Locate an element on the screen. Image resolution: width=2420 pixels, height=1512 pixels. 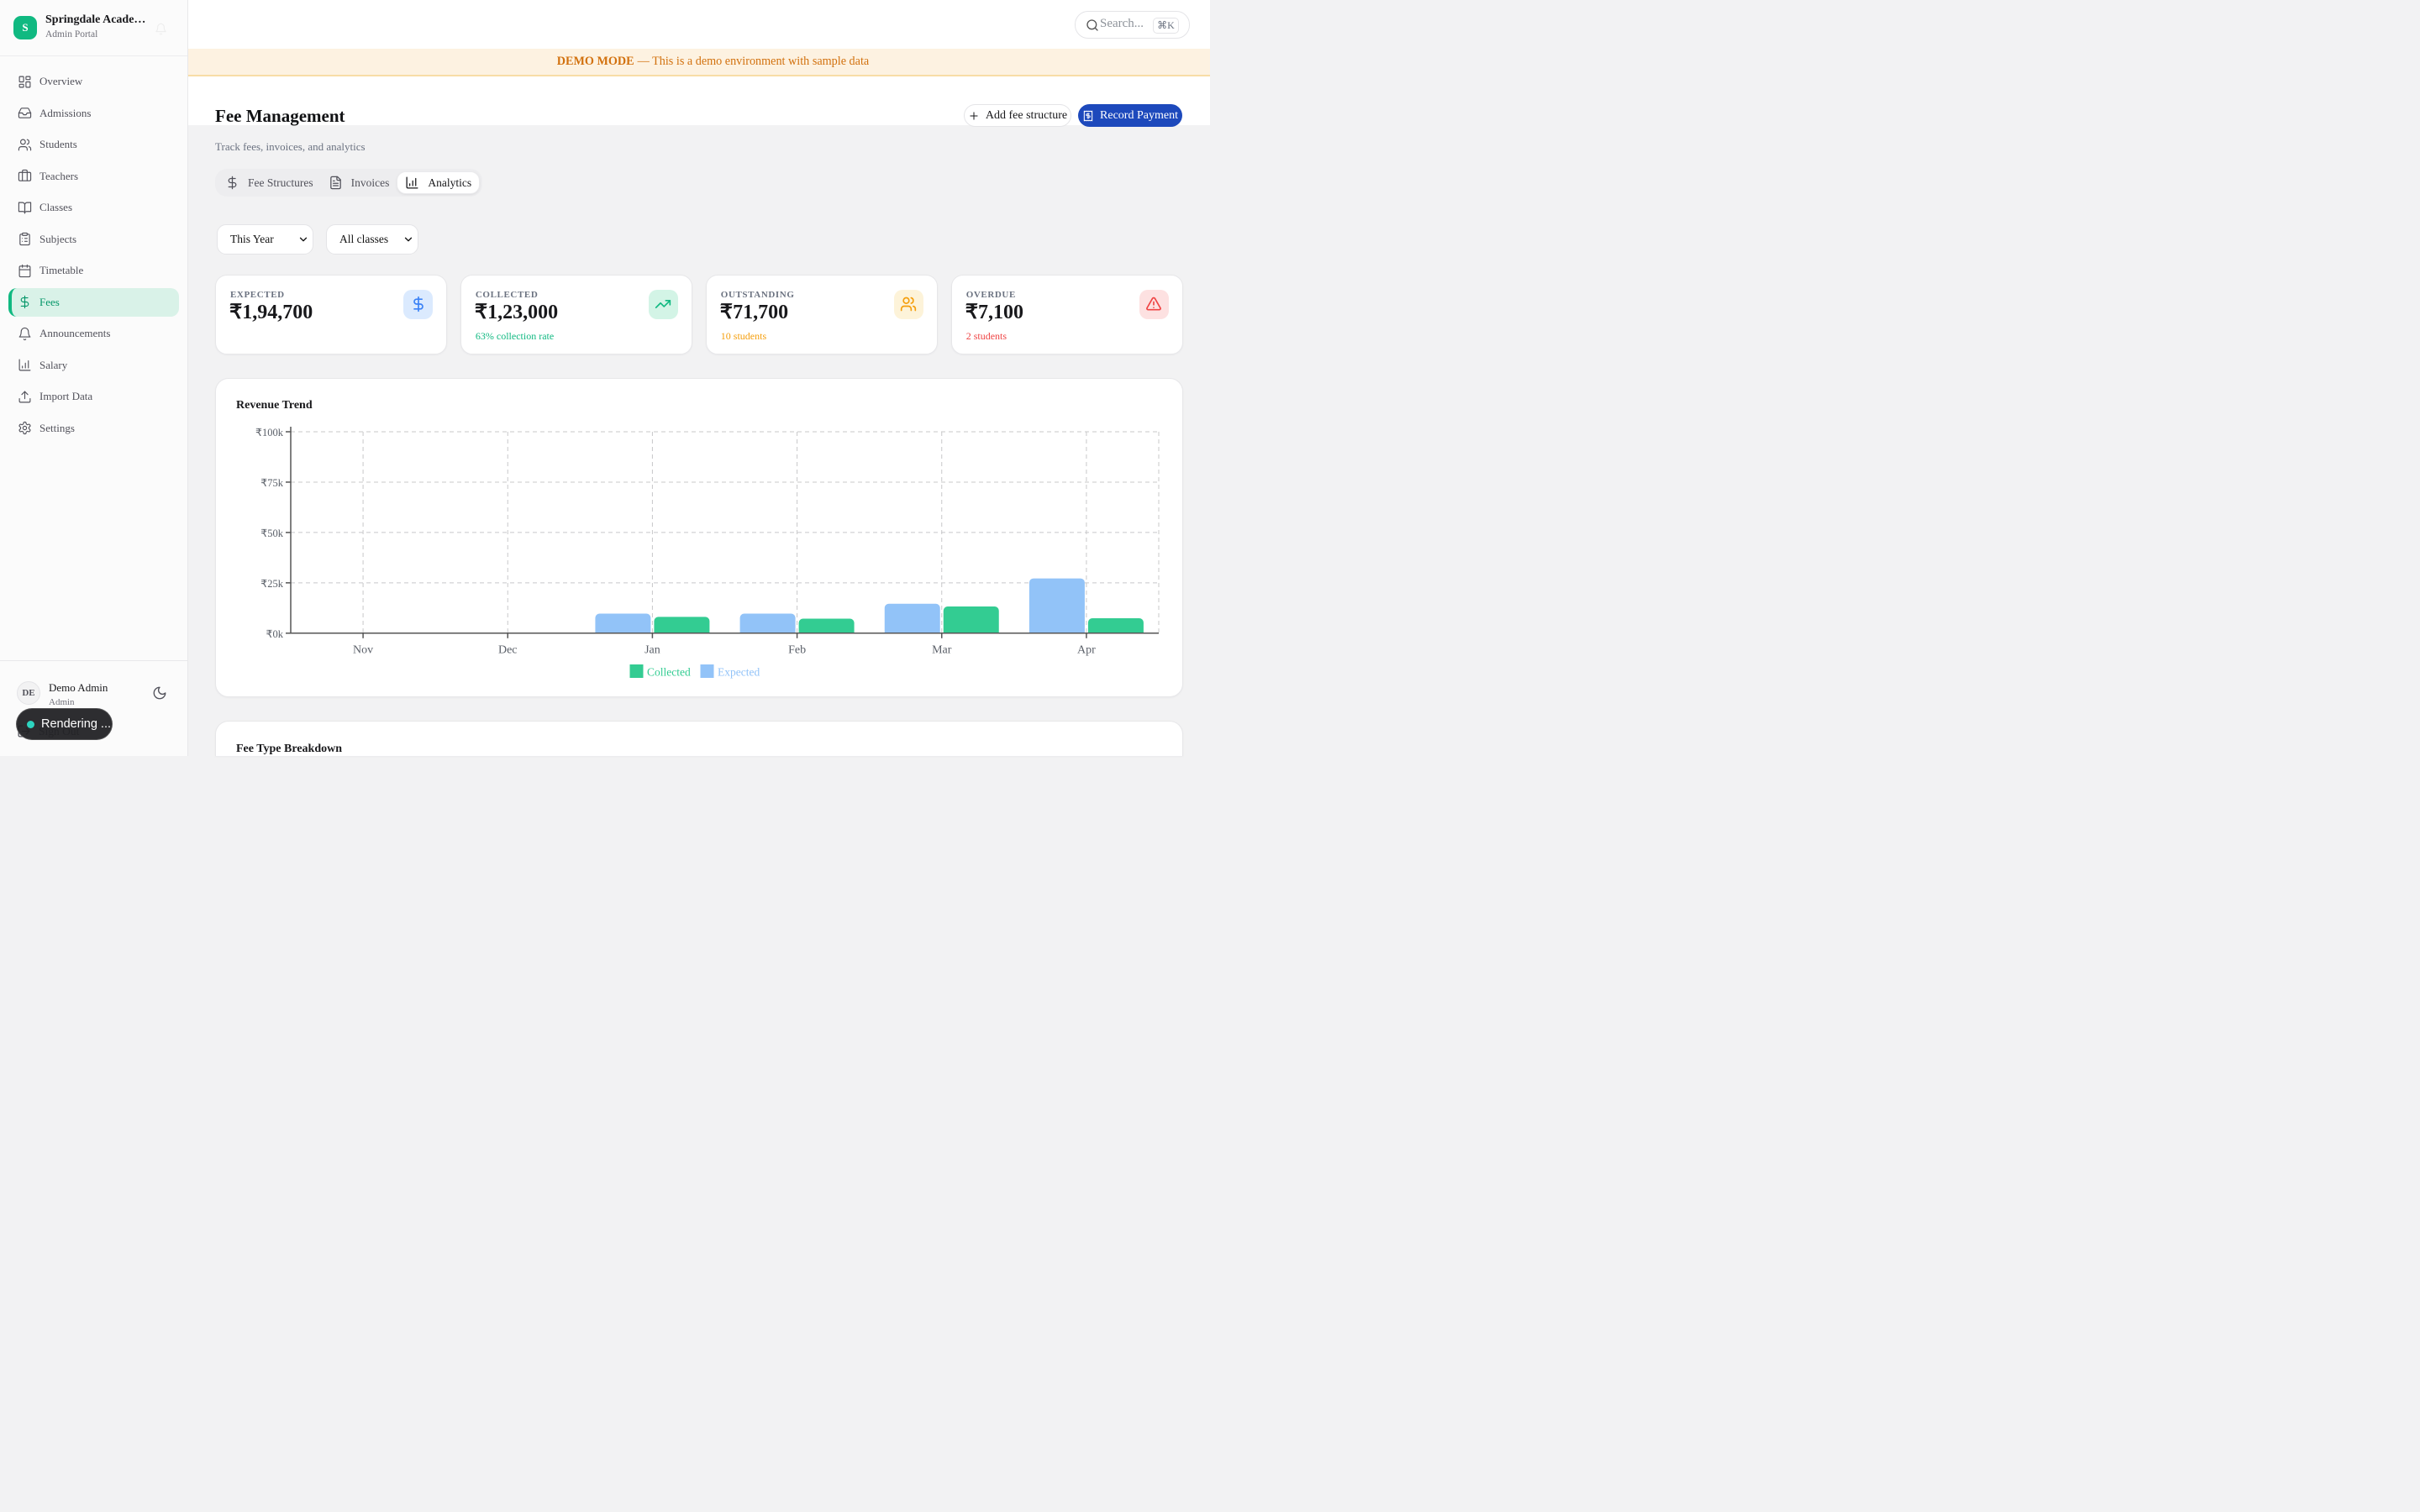
svg-text: ₹100k is located at coordinates (269, 432).